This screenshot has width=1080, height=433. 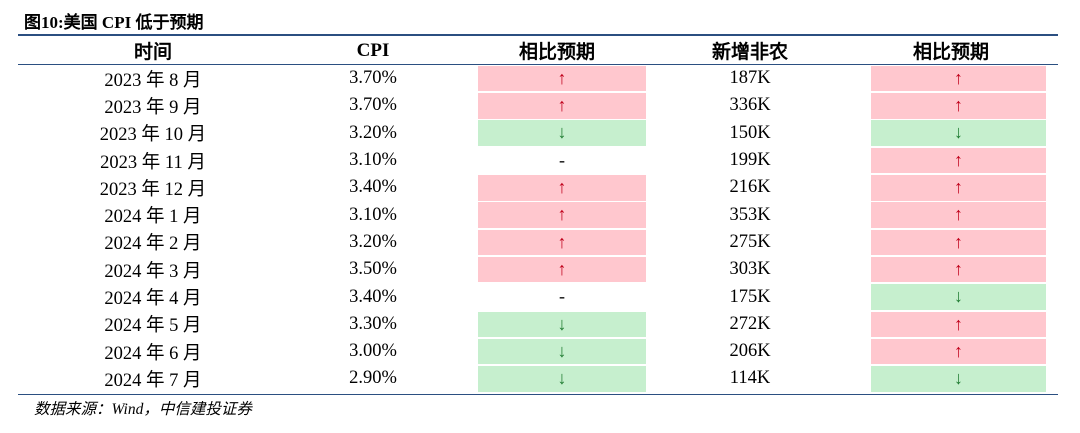 I want to click on header-nonfarm: 新增非农, so click(x=750, y=51).